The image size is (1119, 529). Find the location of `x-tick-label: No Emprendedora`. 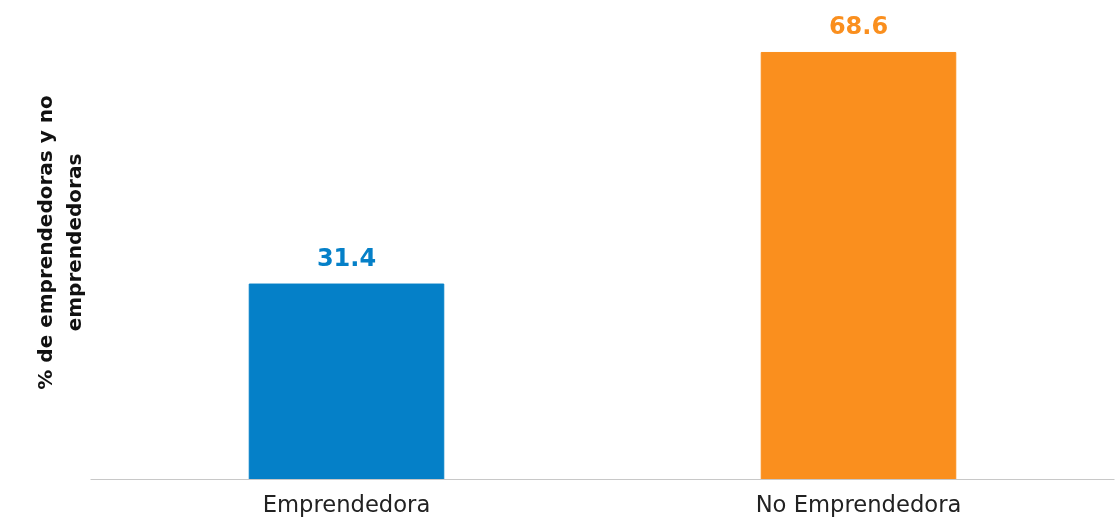

x-tick-label: No Emprendedora is located at coordinates (858, 503).